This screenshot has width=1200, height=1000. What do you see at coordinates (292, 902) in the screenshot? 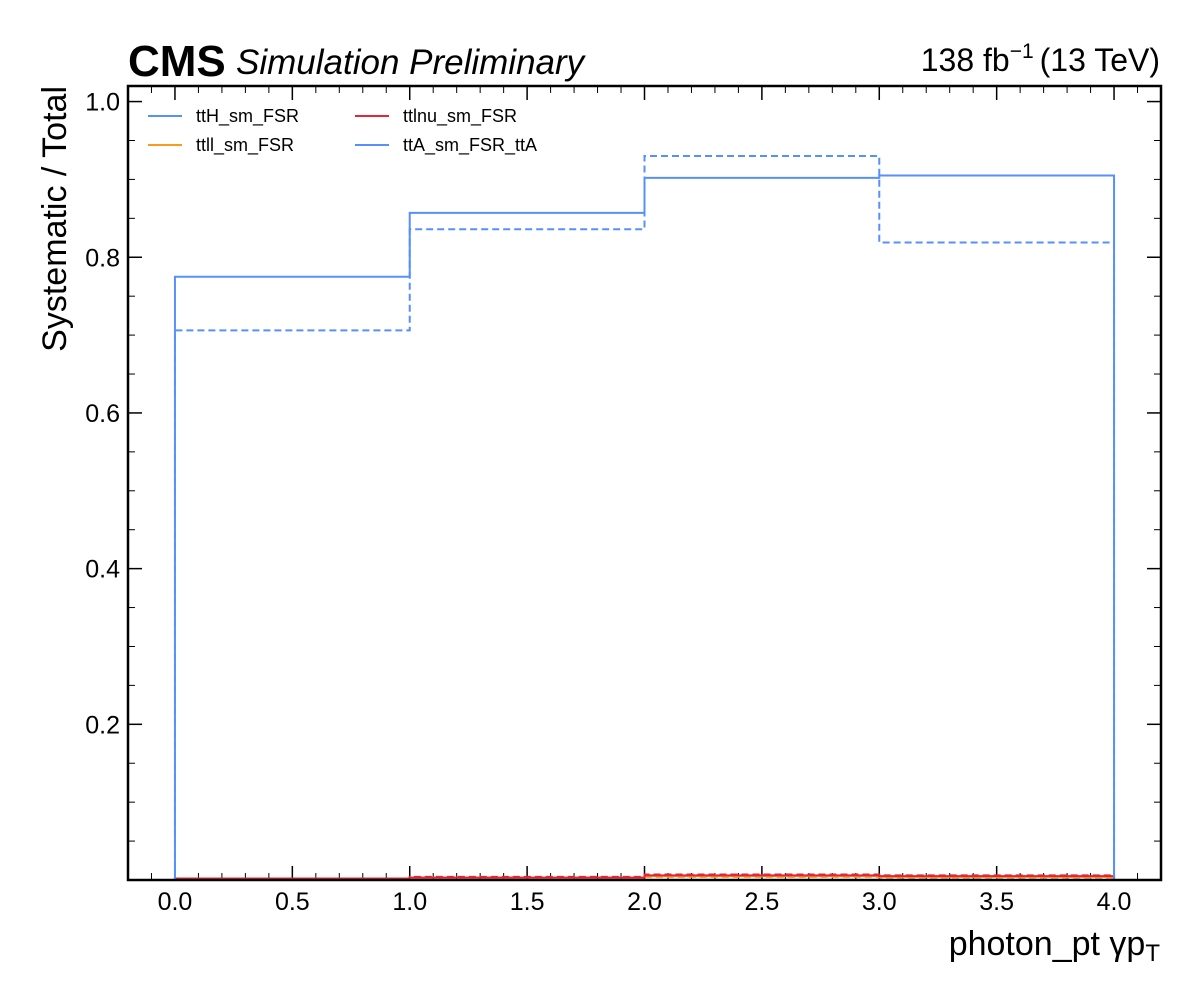
I see `x-tick-label: 0.5` at bounding box center [292, 902].